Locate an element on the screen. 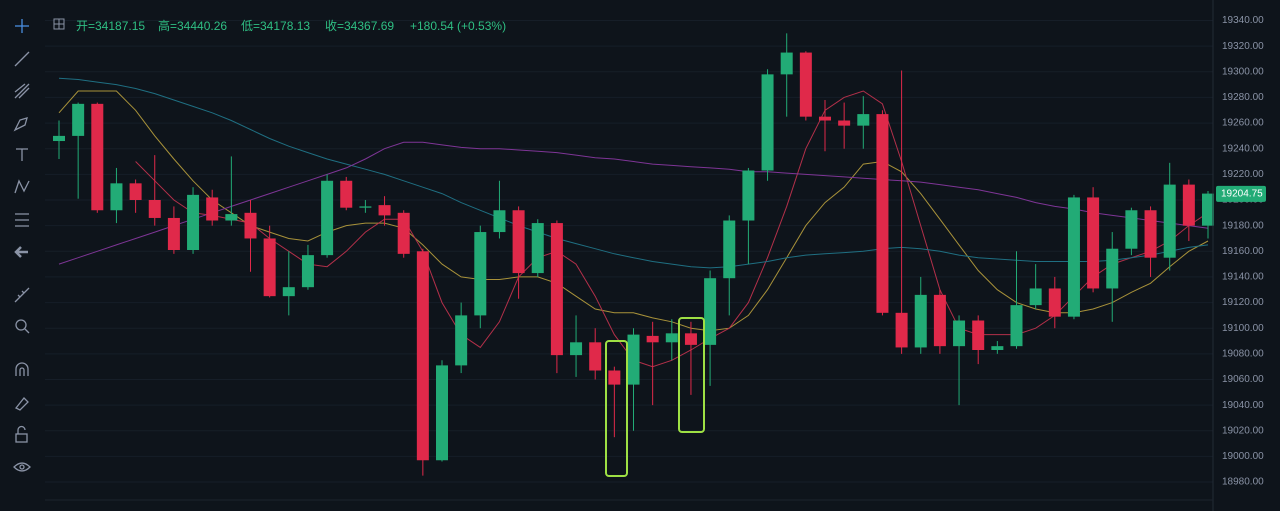 This screenshot has height=511, width=1280. high-value: 高=34440.26 is located at coordinates (192, 25).